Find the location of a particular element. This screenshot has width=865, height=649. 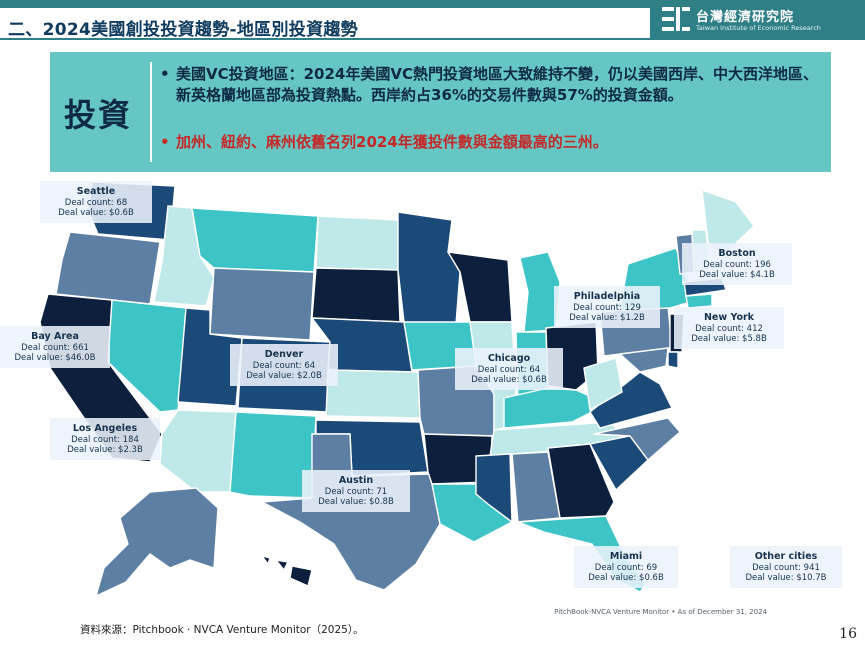

callout-austin: Austin Deal count: 71 Deal value: $0.8B is located at coordinates (356, 491).